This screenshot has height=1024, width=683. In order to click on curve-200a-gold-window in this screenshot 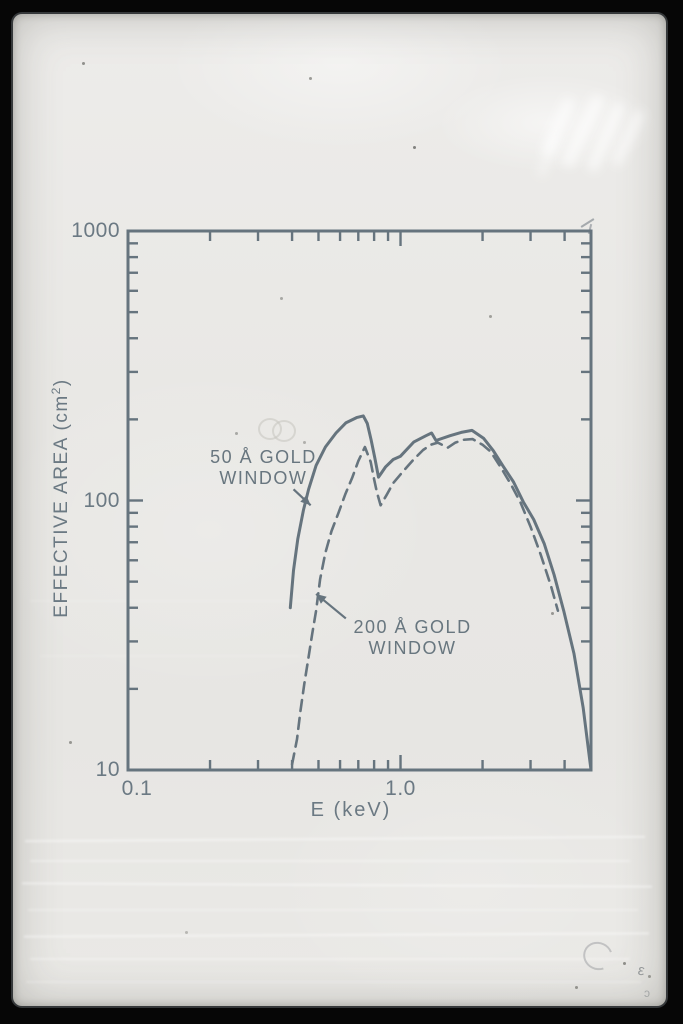, I will do `click(425, 601)`.